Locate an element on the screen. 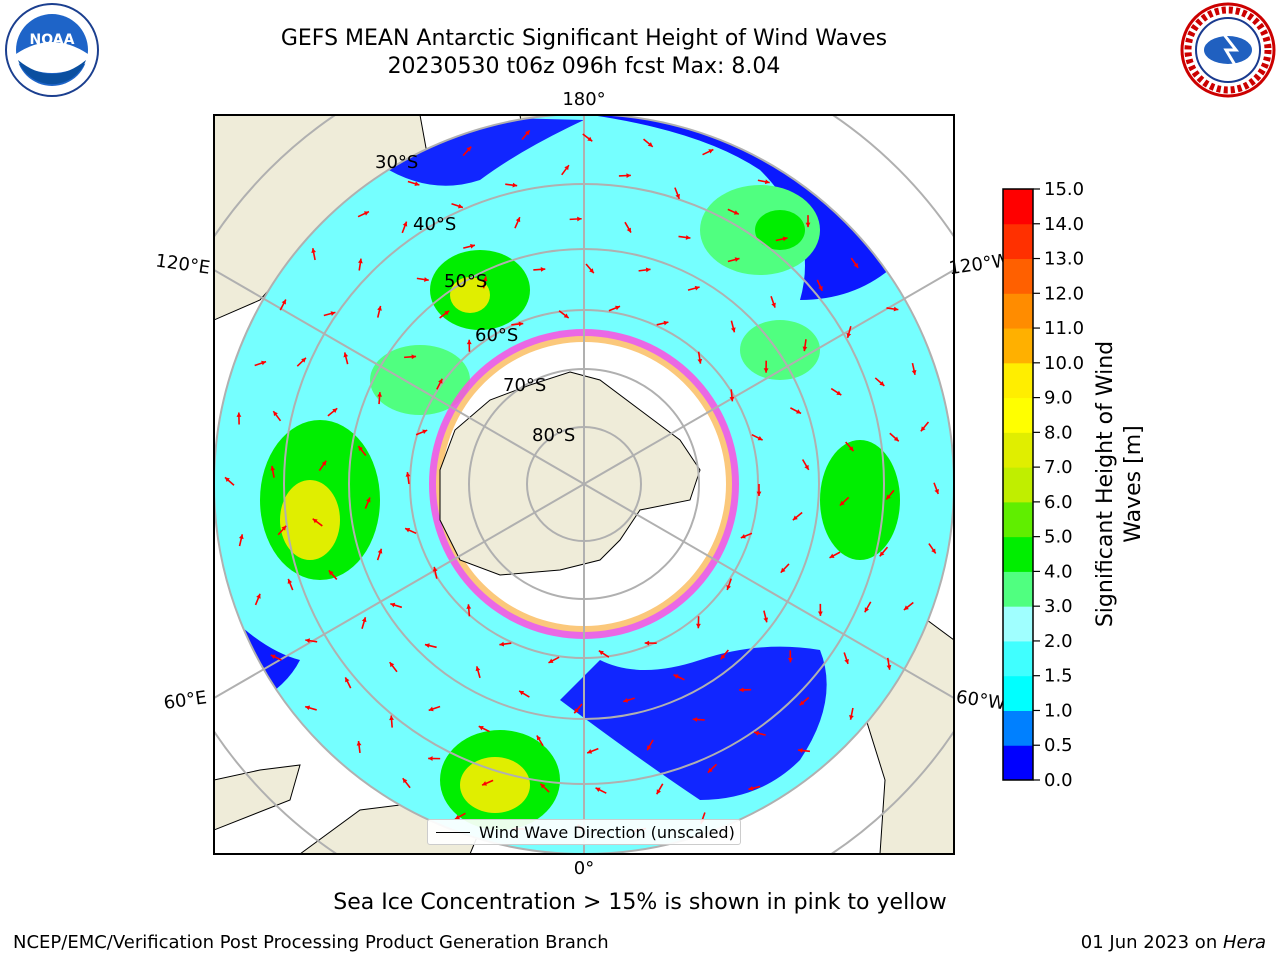 The width and height of the screenshot is (1280, 960). lat-label-40s: 40°S is located at coordinates (434, 224).